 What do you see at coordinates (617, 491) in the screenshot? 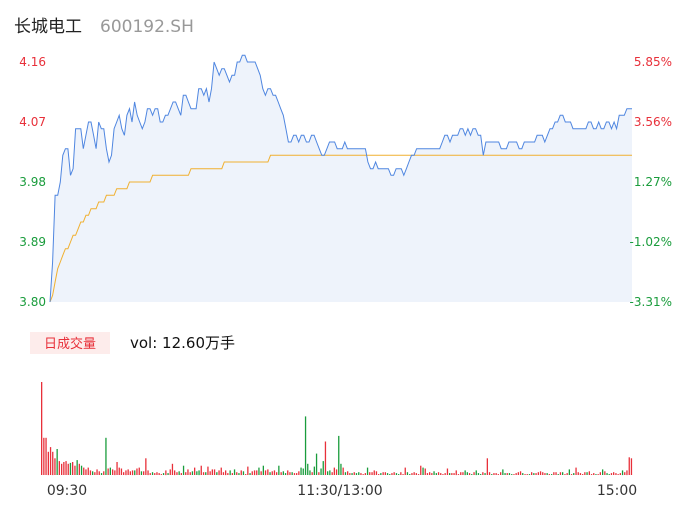
I see `x-tick-label: 15:00` at bounding box center [617, 491].